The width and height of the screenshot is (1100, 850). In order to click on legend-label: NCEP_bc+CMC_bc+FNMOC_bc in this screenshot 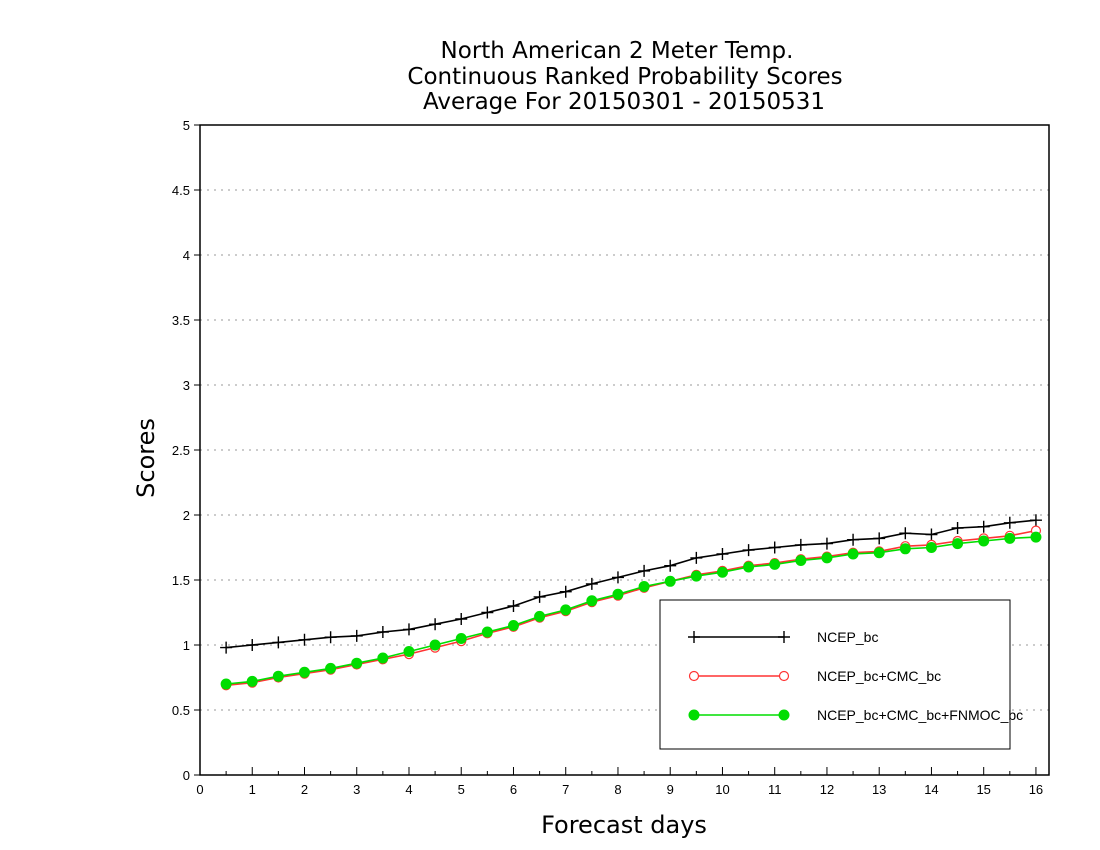, I will do `click(920, 715)`.